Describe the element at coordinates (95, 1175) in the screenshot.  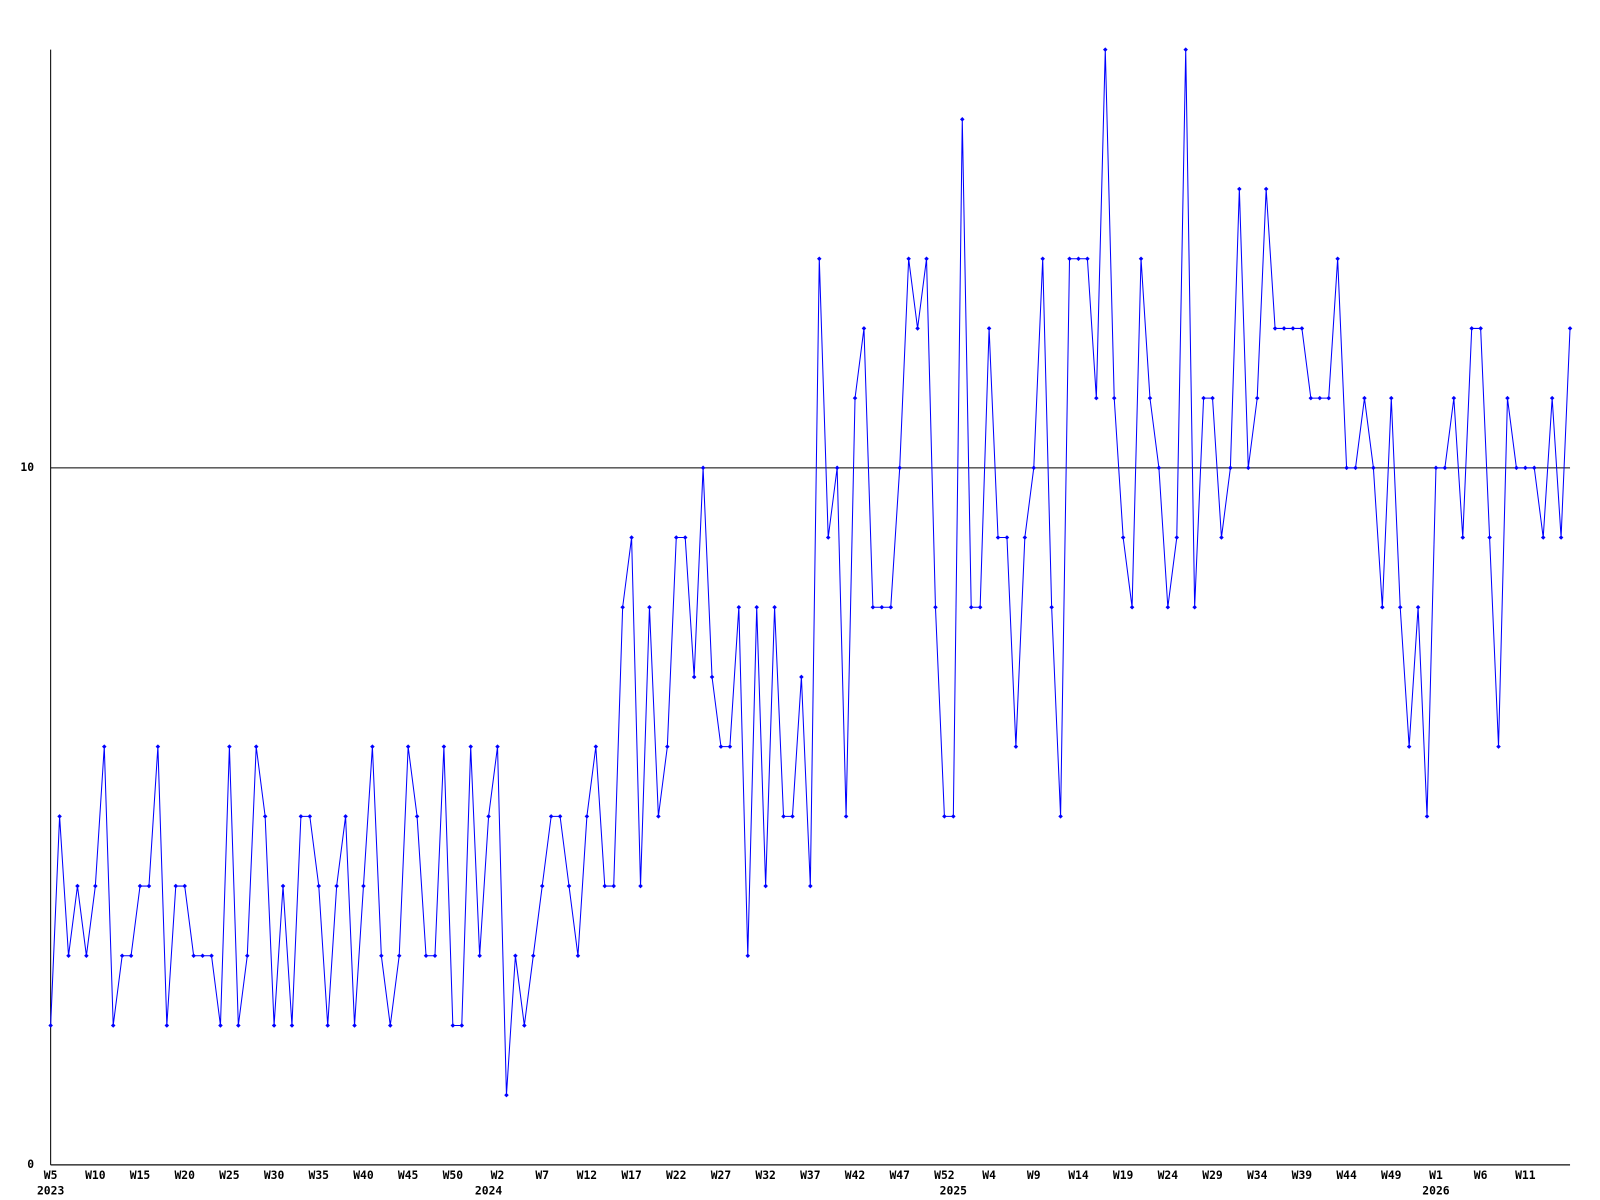
I see `x-tick-label: W10` at that location.